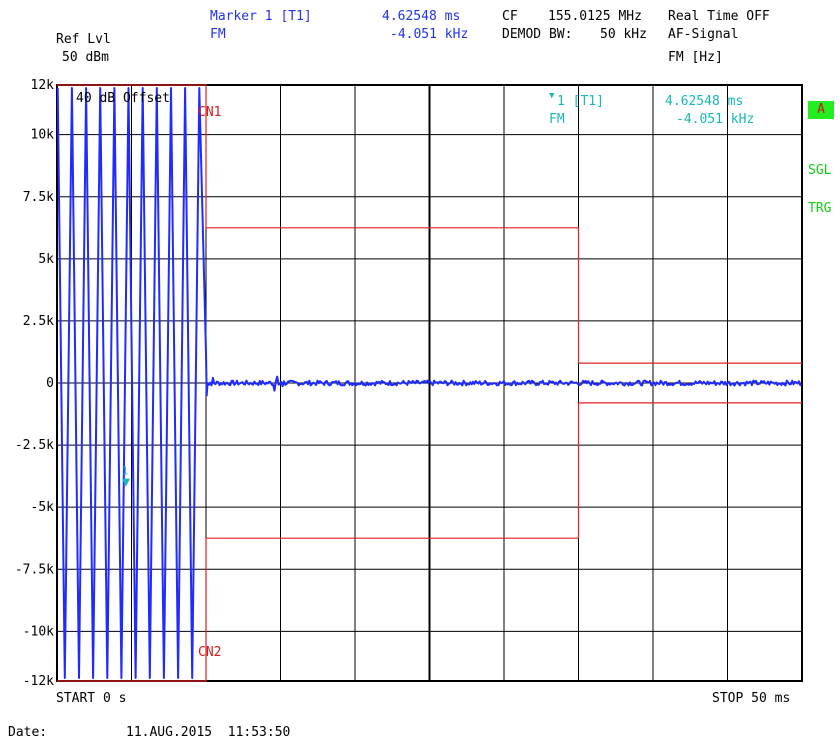 This screenshot has width=840, height=744. Describe the element at coordinates (34, 569) in the screenshot. I see `y-tick-label: -7.5k` at that location.